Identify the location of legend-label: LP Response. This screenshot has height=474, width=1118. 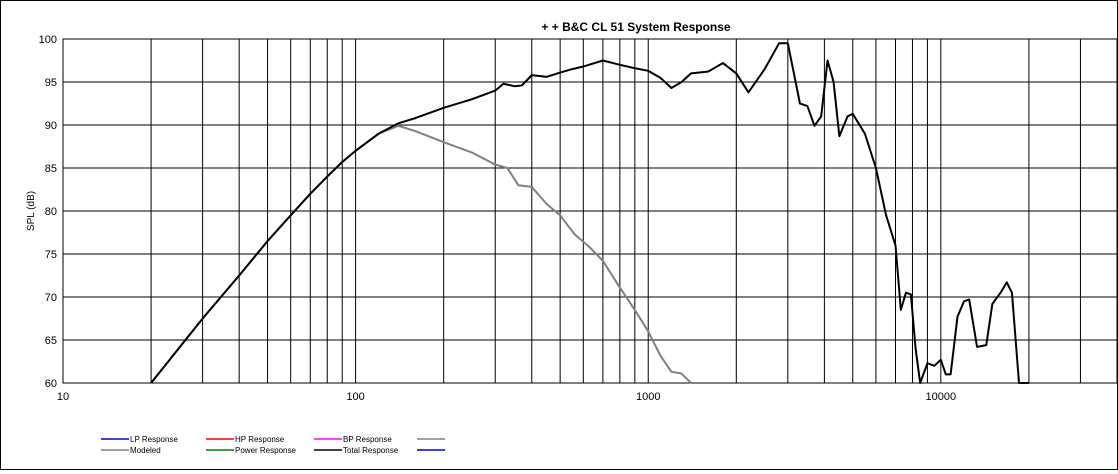
(154, 439).